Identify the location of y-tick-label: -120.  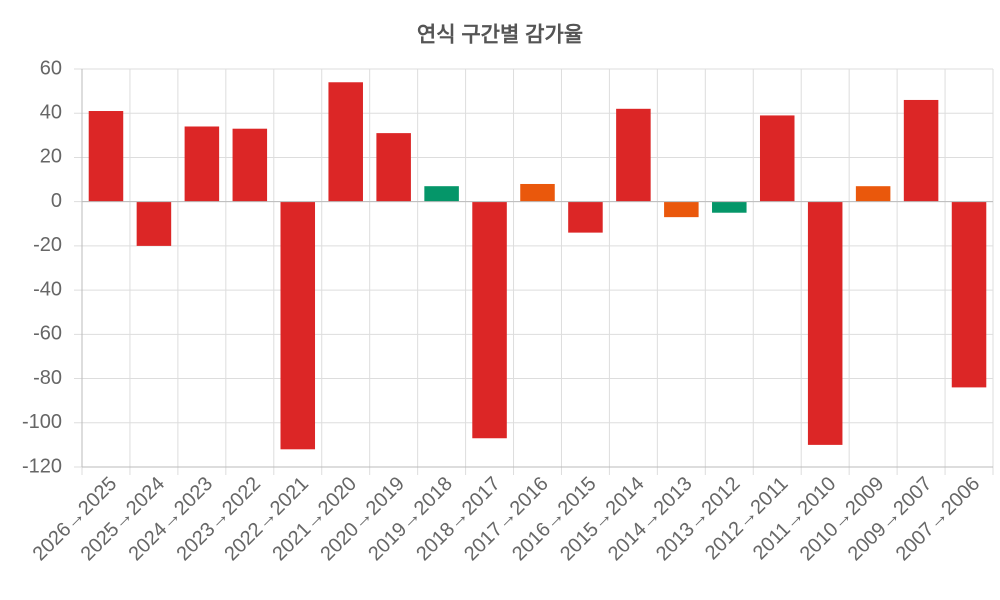
(42, 466).